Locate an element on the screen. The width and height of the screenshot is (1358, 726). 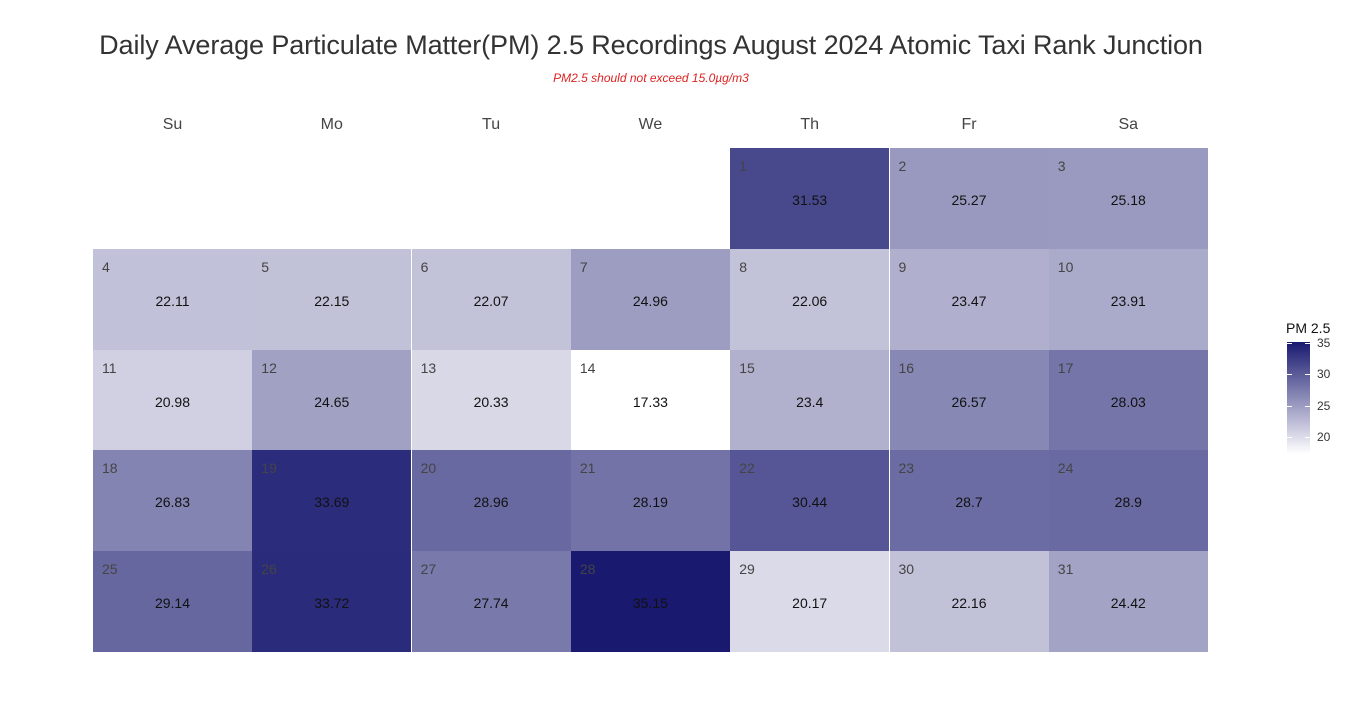
pm25-value-label: 28.03 is located at coordinates (1128, 401).